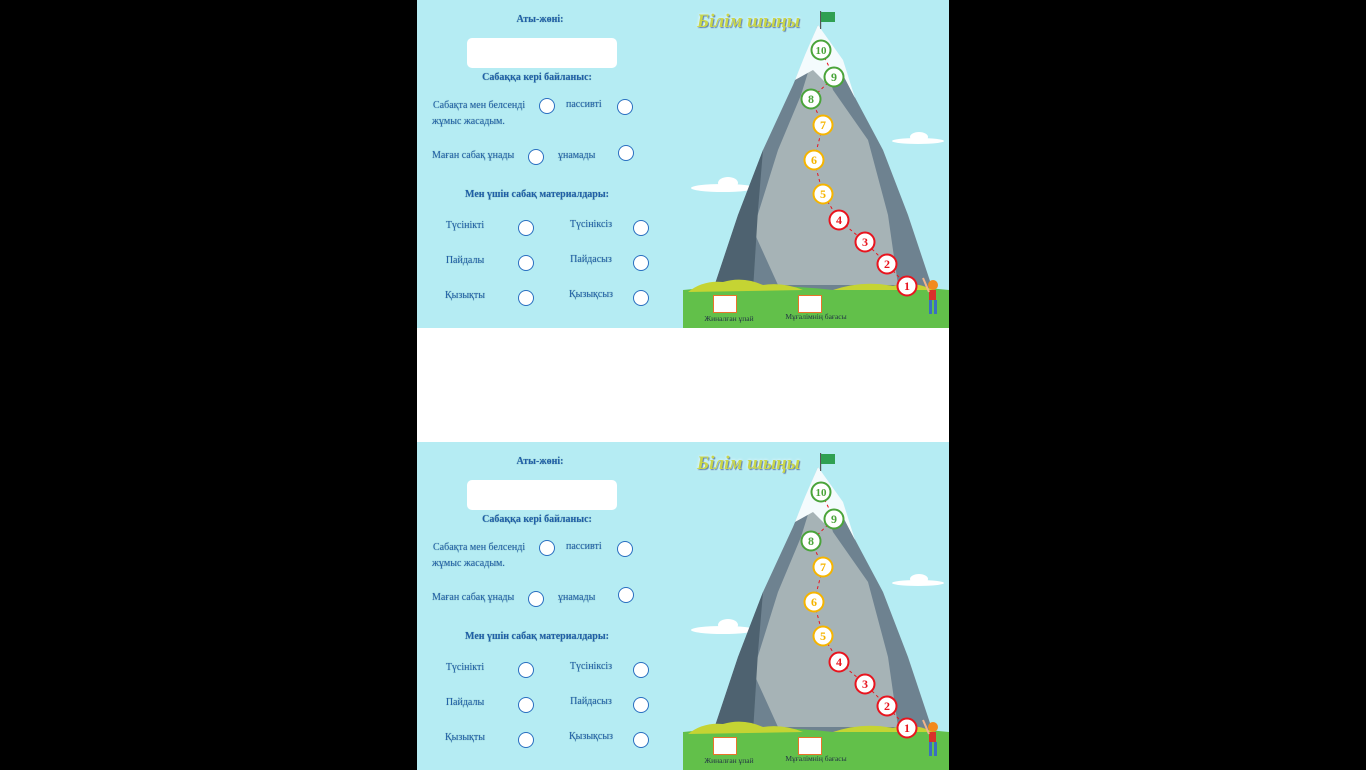 This screenshot has height=770, width=1366. I want to click on teacher-grade-caption: Мұғалімнің бағасы, so click(816, 316).